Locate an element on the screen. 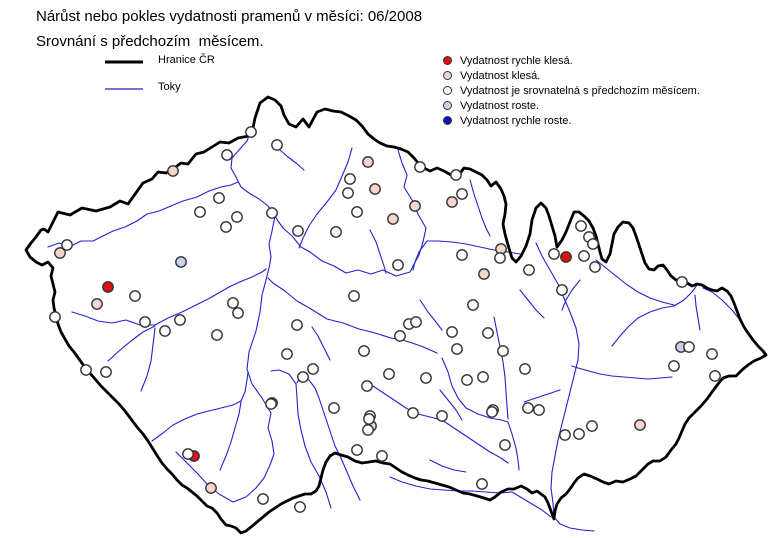  border-line-symbol is located at coordinates (124, 62).